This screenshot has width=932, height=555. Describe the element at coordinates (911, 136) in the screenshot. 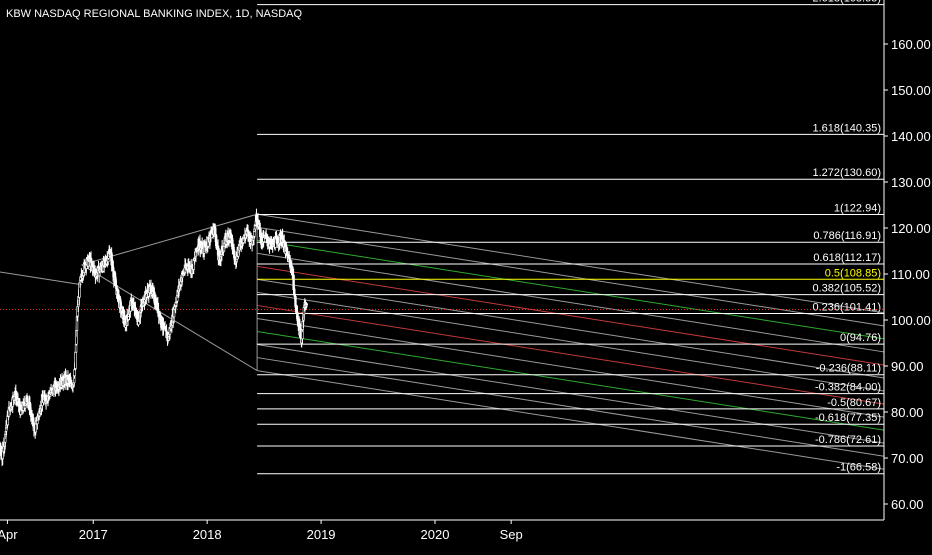

I see `y-tick-label: 140.00` at that location.